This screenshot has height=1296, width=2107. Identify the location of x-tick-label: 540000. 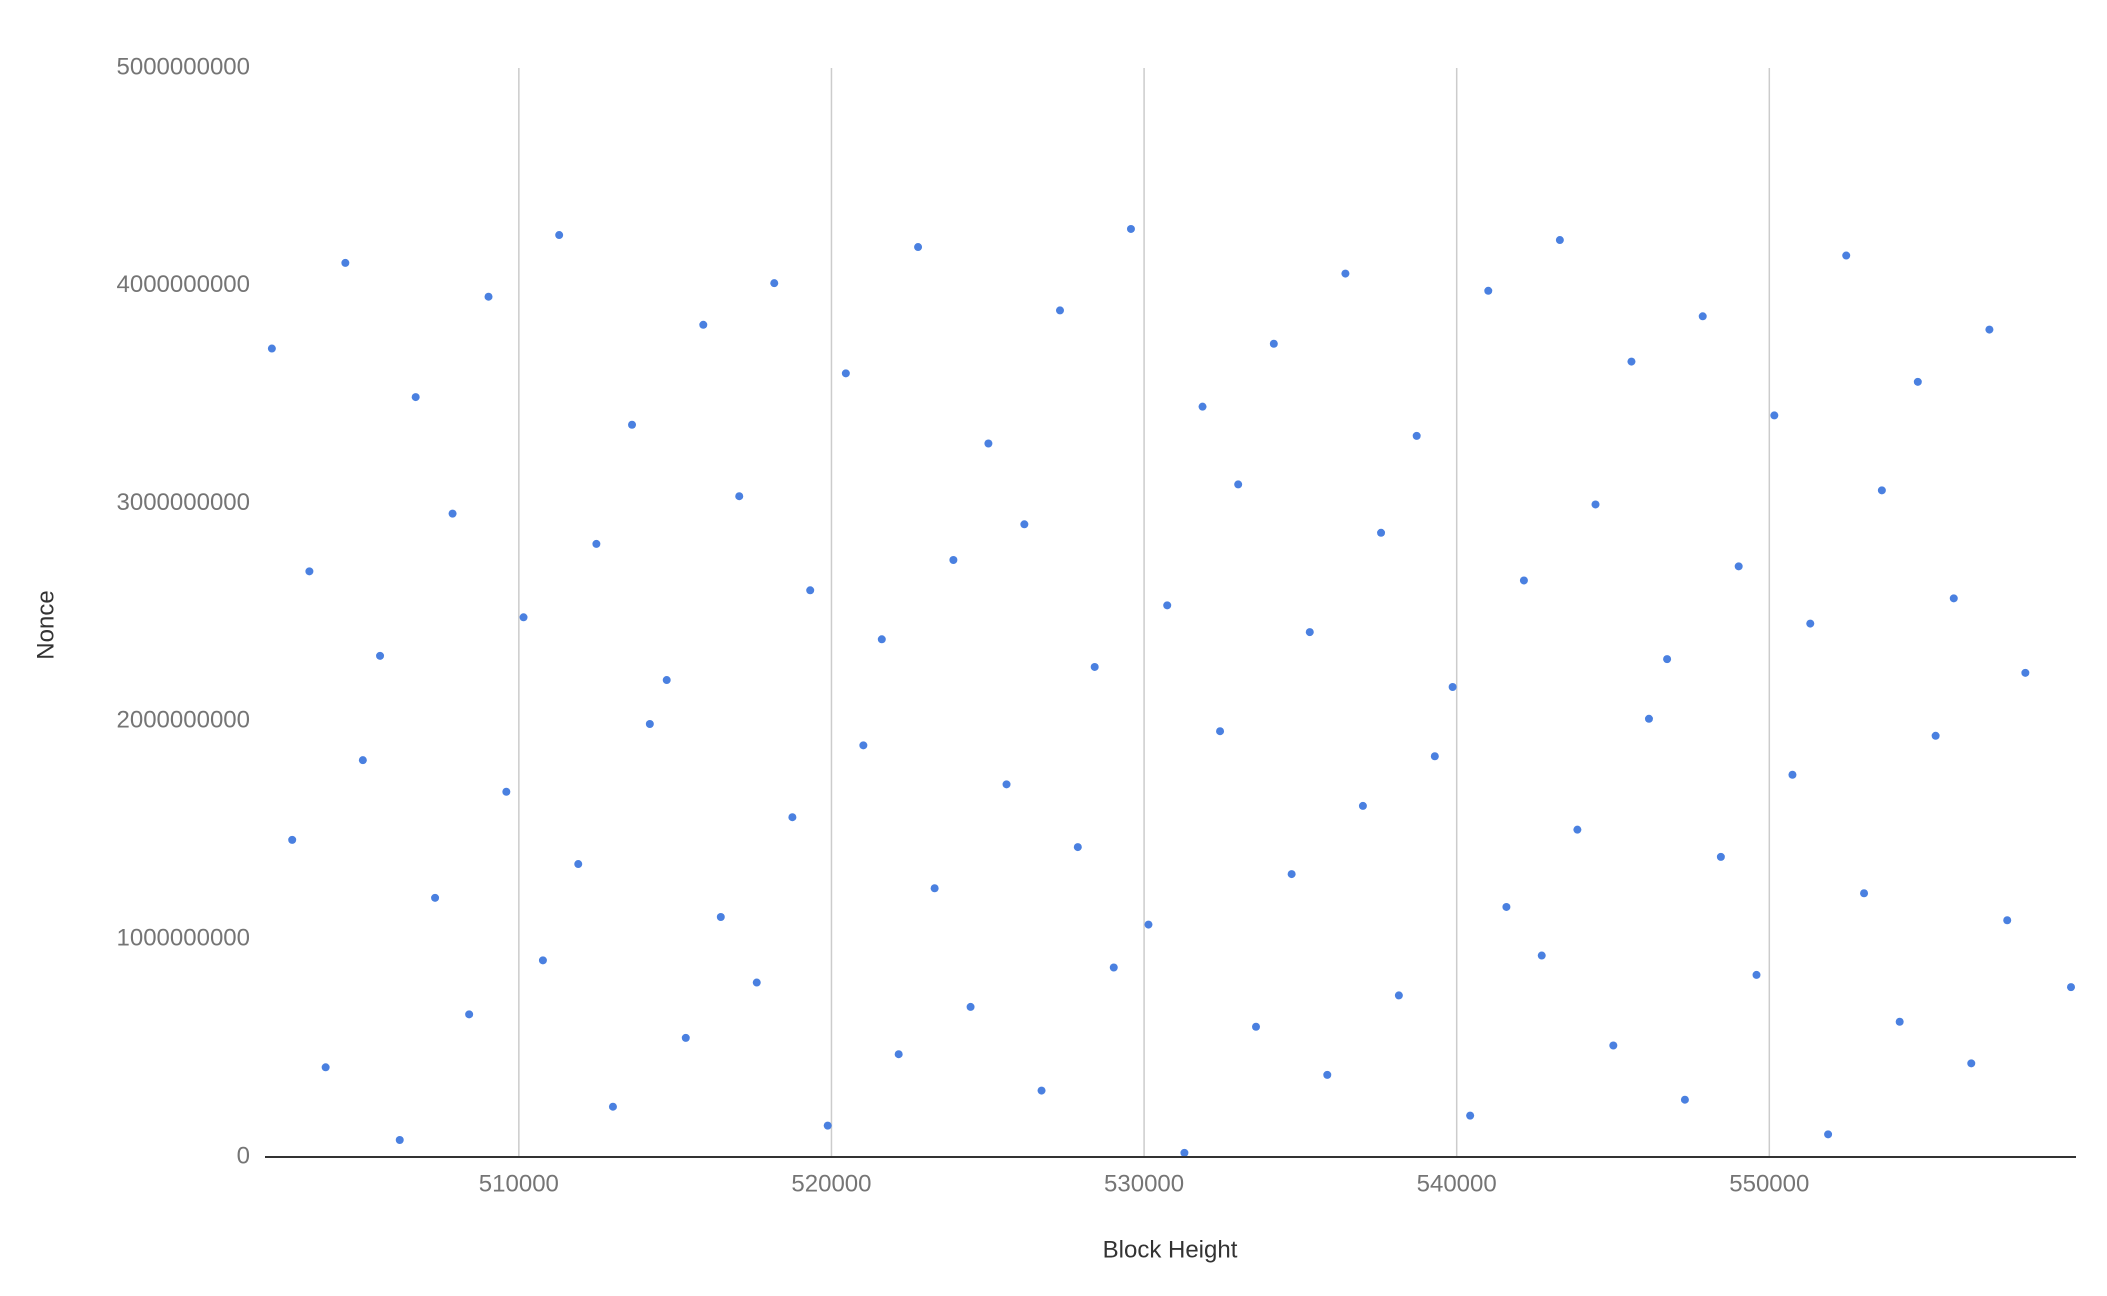
(1457, 1183).